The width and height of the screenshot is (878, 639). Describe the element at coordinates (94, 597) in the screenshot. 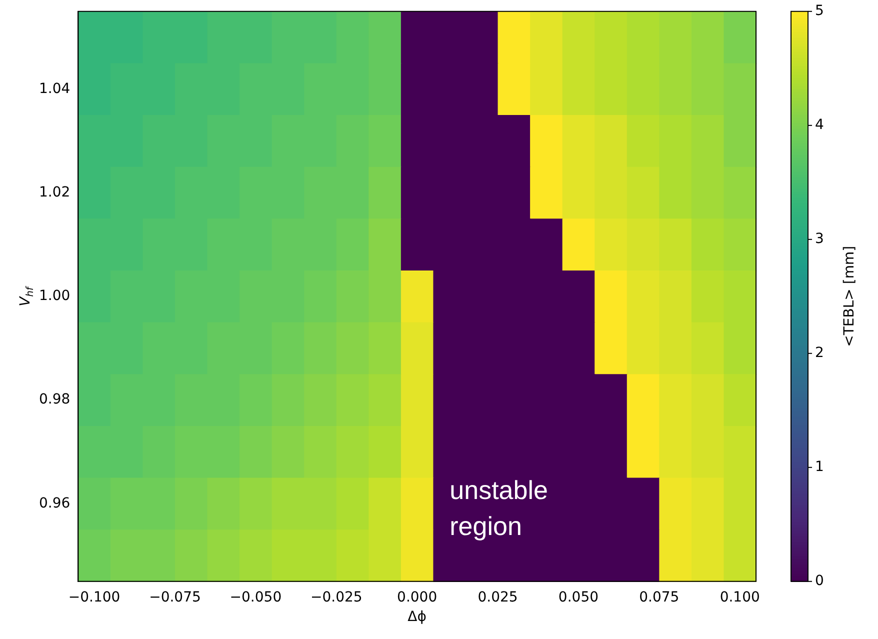

I see `x-tick-label: −0.100` at that location.